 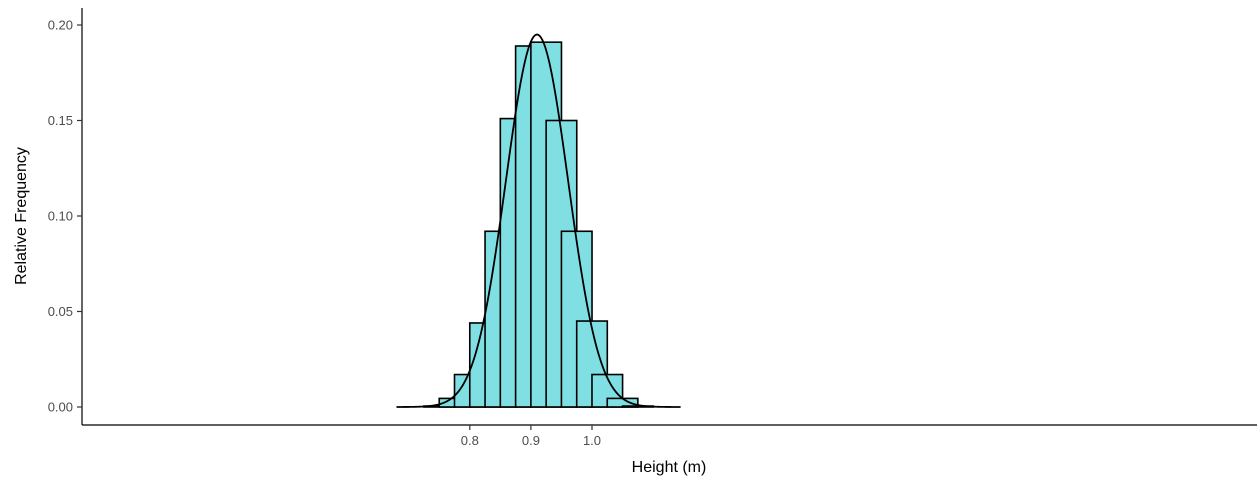 What do you see at coordinates (669, 467) in the screenshot?
I see `x-axis-title: Height (m)` at bounding box center [669, 467].